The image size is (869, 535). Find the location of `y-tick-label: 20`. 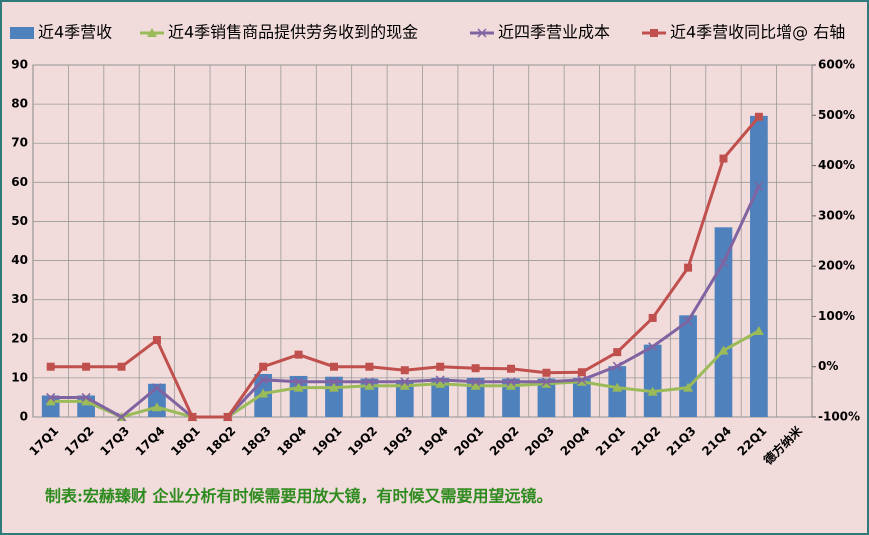

y-tick-label: 20 is located at coordinates (19, 338).